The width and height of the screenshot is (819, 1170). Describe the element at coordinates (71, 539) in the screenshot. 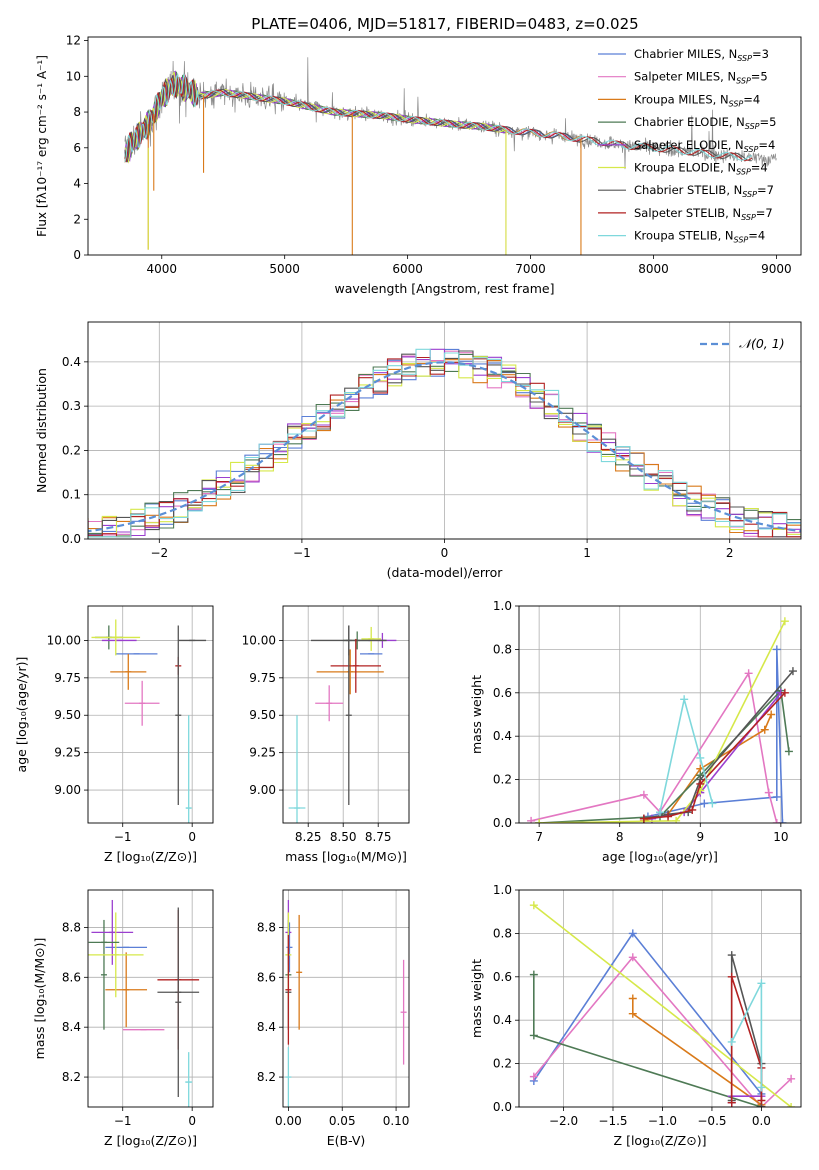

I see `y-tick-label: 0.0` at that location.